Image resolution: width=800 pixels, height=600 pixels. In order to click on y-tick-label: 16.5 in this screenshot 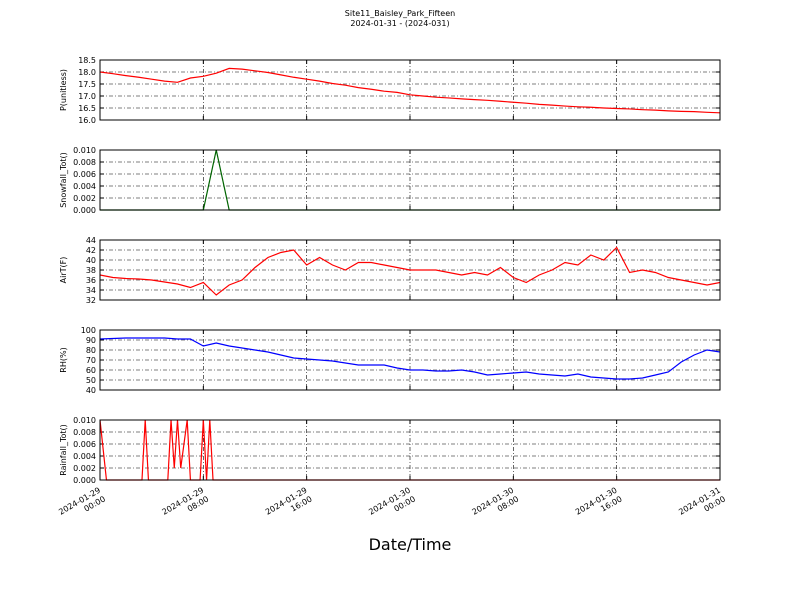, I will do `click(87, 108)`.